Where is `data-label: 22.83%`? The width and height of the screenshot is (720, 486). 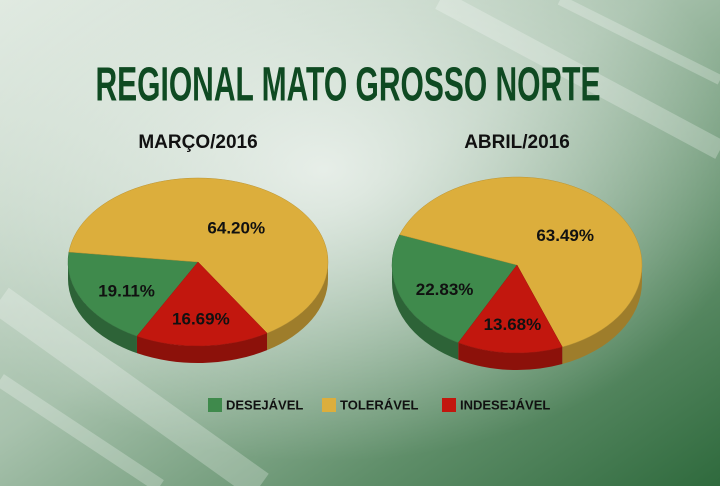 data-label: 22.83% is located at coordinates (445, 289).